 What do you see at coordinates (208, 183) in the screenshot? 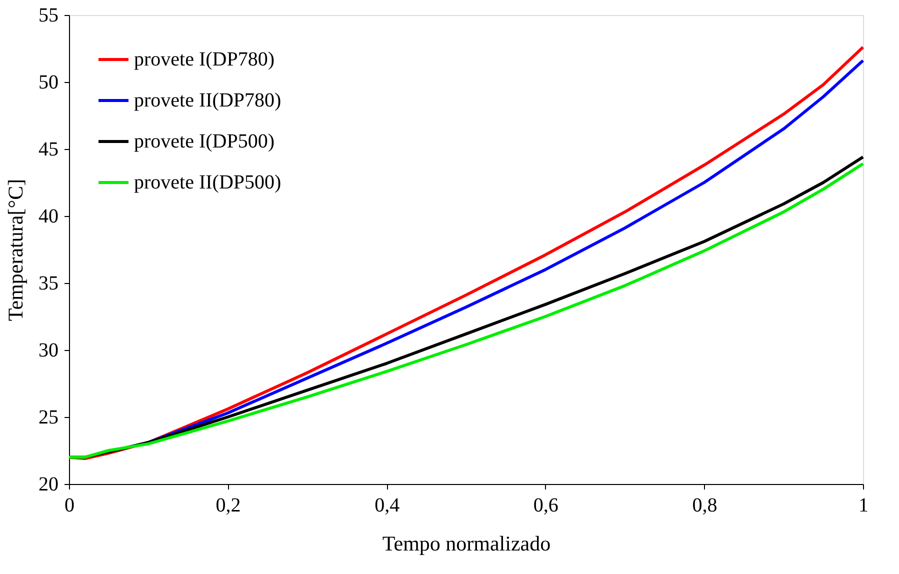
I see `legend-label: provete II(DP500)` at bounding box center [208, 183].